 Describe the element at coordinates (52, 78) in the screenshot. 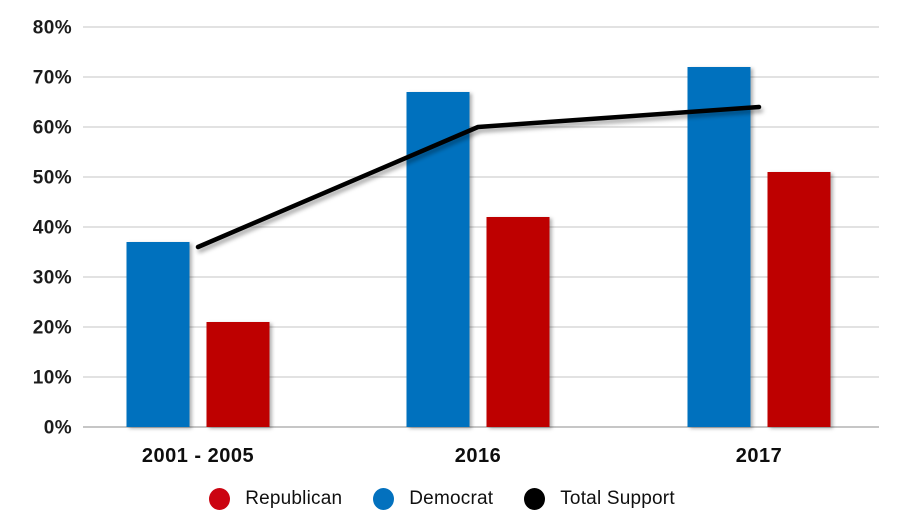

I see `y-tick-label: 70%` at that location.